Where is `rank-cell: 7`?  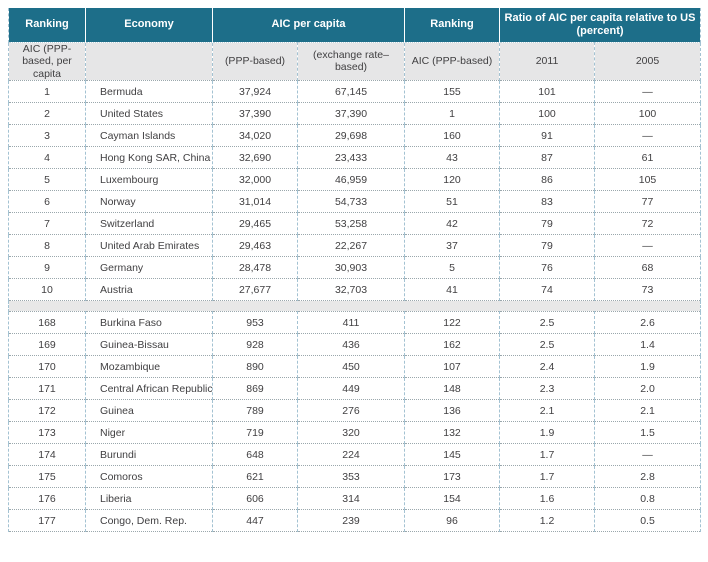
rank-cell: 7 is located at coordinates (47, 224).